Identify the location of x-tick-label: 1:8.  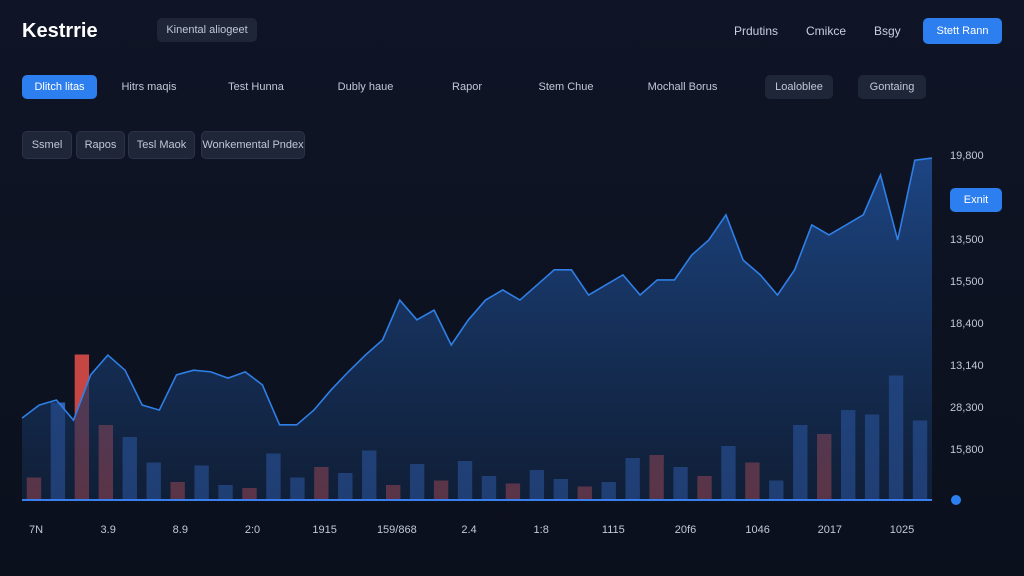
(541, 530).